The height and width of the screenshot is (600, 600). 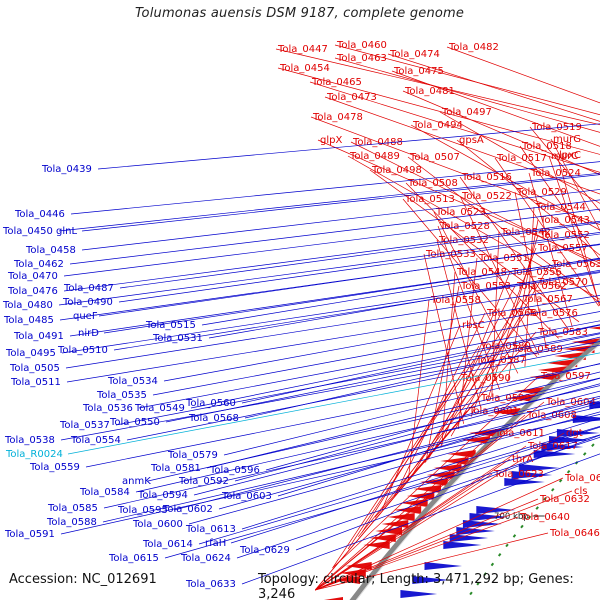 What do you see at coordinates (95, 440) in the screenshot?
I see `reverse-gene-label: Tola_0554` at bounding box center [95, 440].